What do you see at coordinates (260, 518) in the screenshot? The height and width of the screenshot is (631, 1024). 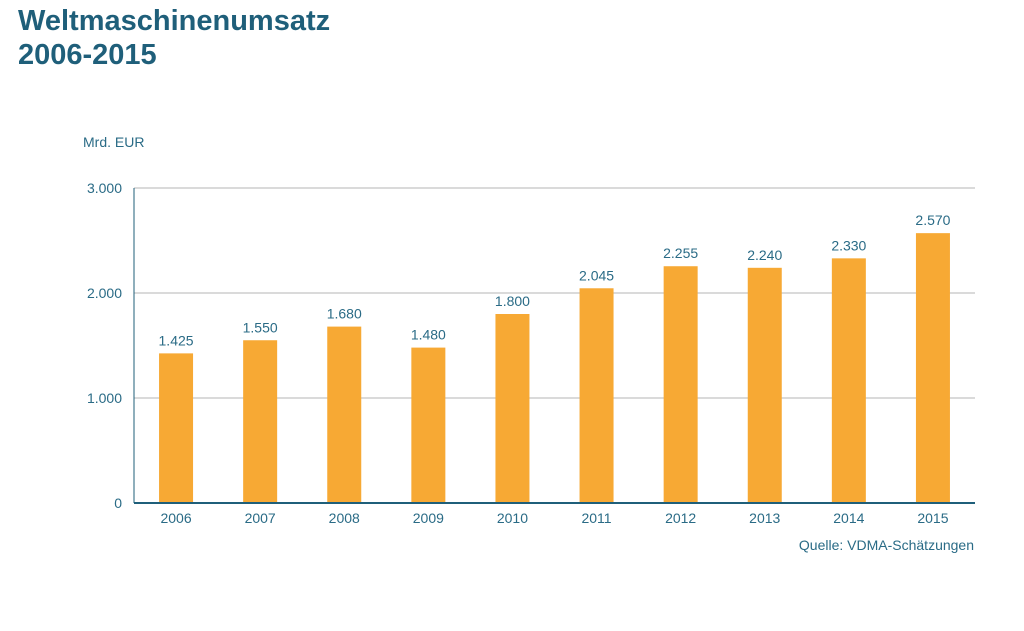 I see `x-tick-label: 2007` at bounding box center [260, 518].